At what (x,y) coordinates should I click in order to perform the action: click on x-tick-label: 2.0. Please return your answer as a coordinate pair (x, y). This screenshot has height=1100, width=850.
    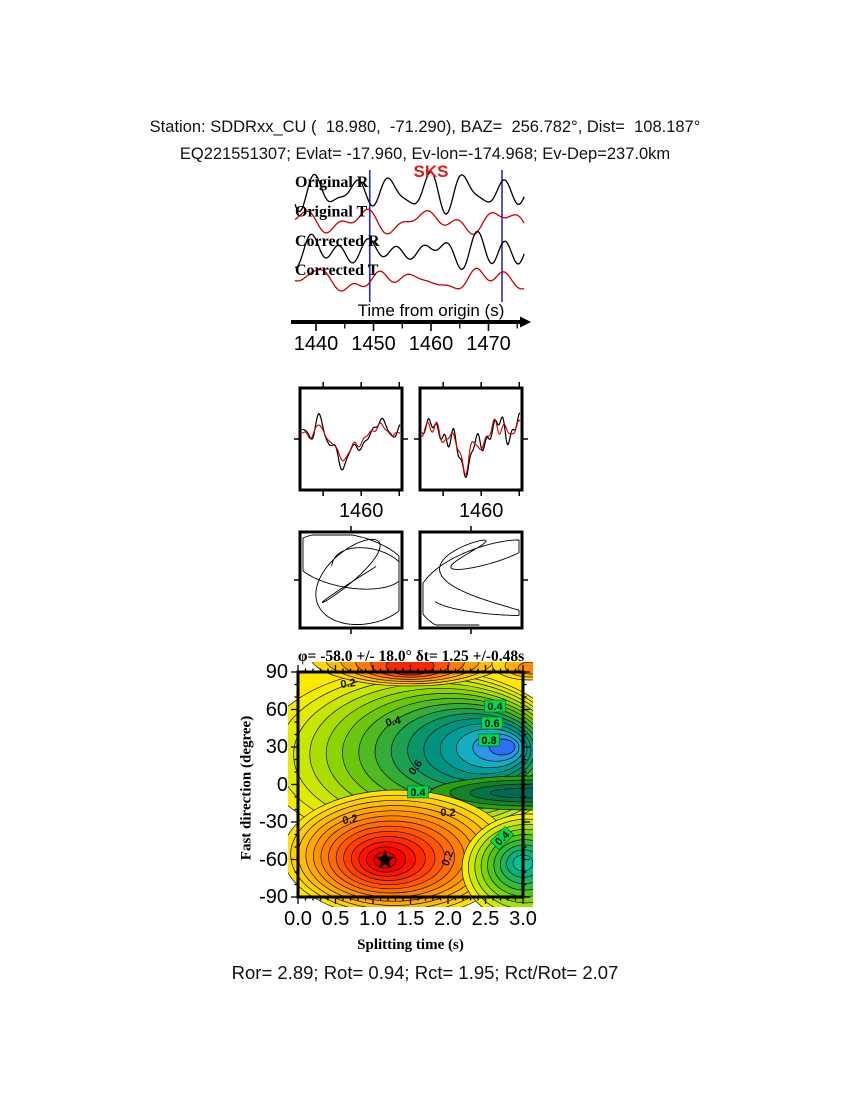
    Looking at the image, I should click on (448, 919).